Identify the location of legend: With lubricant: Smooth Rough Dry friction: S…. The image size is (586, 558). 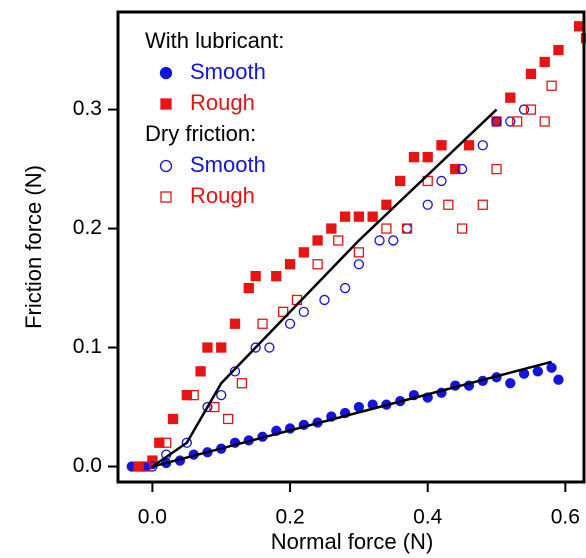
(214, 118).